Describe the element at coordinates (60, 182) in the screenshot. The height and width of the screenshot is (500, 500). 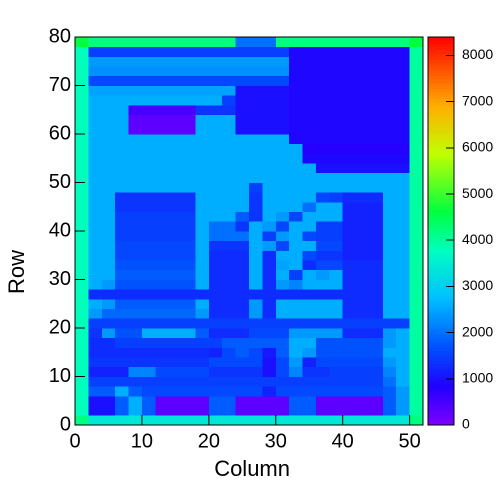
I see `y-tick-label: 50` at that location.